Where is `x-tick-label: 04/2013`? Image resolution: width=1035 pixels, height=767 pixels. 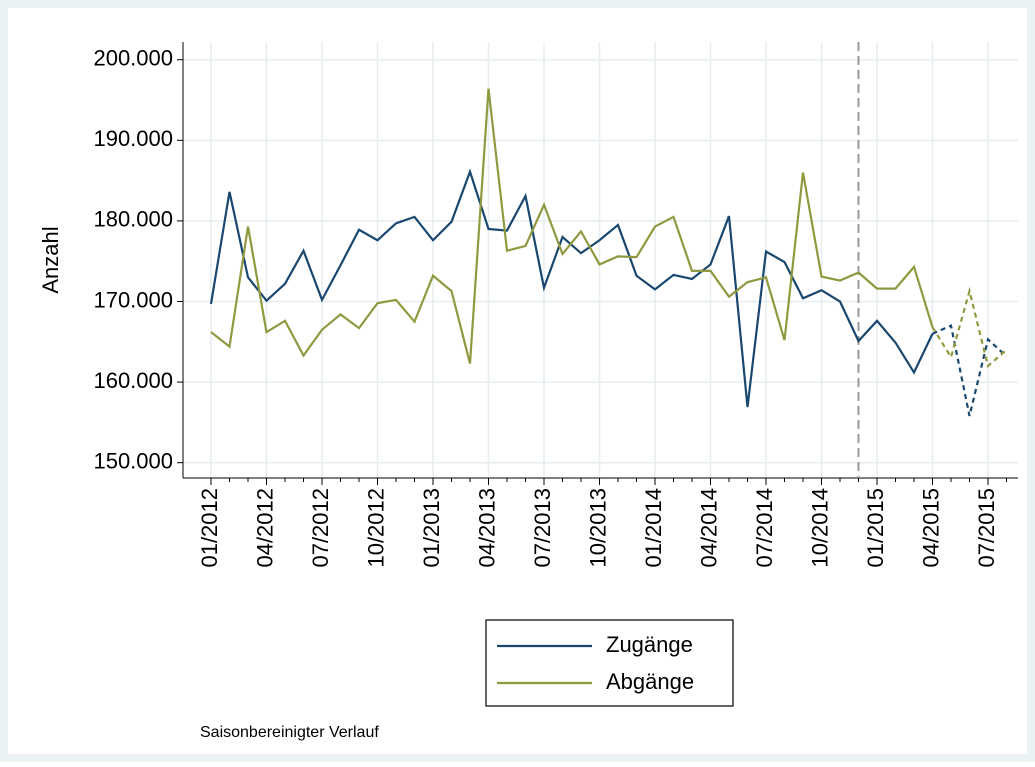
x-tick-label: 04/2013 is located at coordinates (486, 528).